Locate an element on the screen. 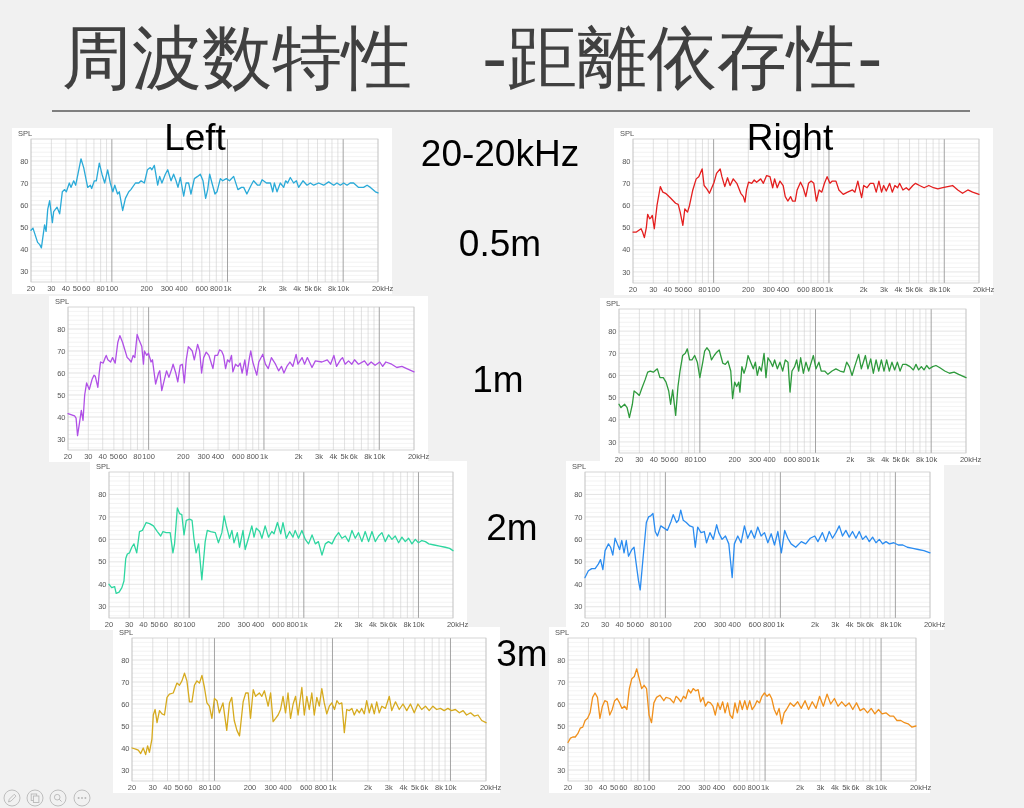  text: 周波数特性 -距離依存性- is located at coordinates (472, 58).